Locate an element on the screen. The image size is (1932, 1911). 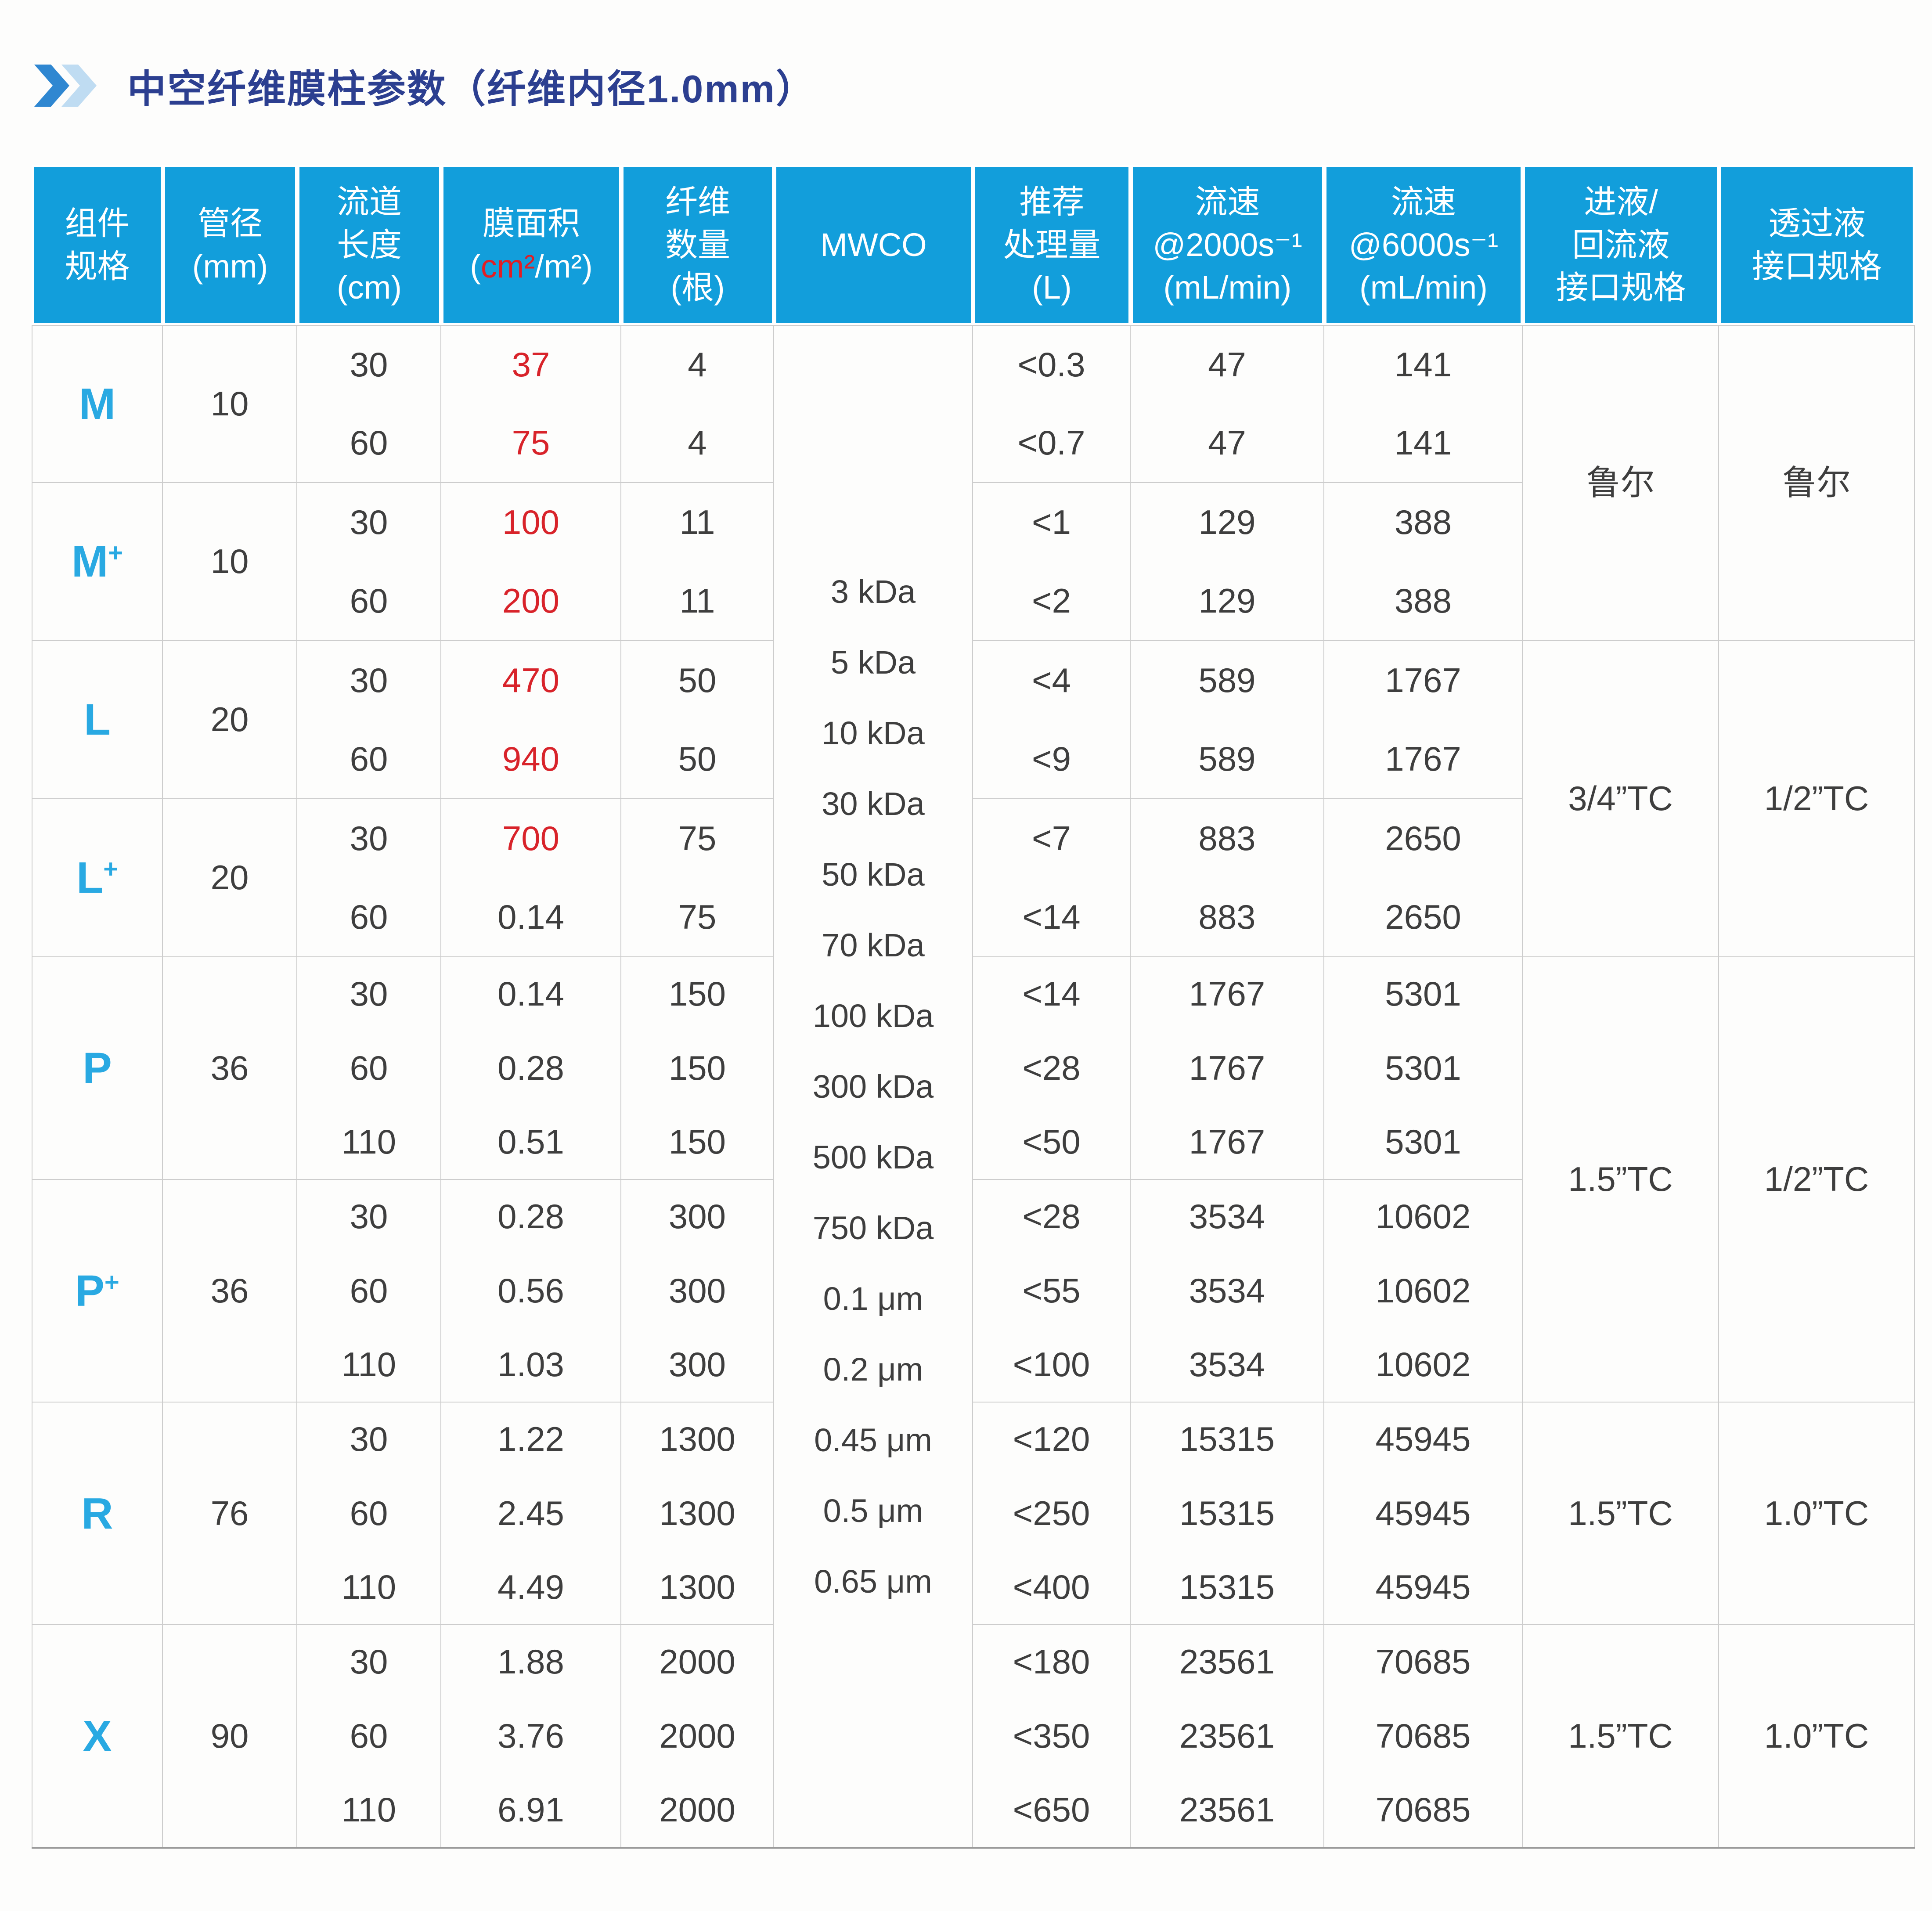
flow-6000-value: 70685 is located at coordinates (1423, 1735).